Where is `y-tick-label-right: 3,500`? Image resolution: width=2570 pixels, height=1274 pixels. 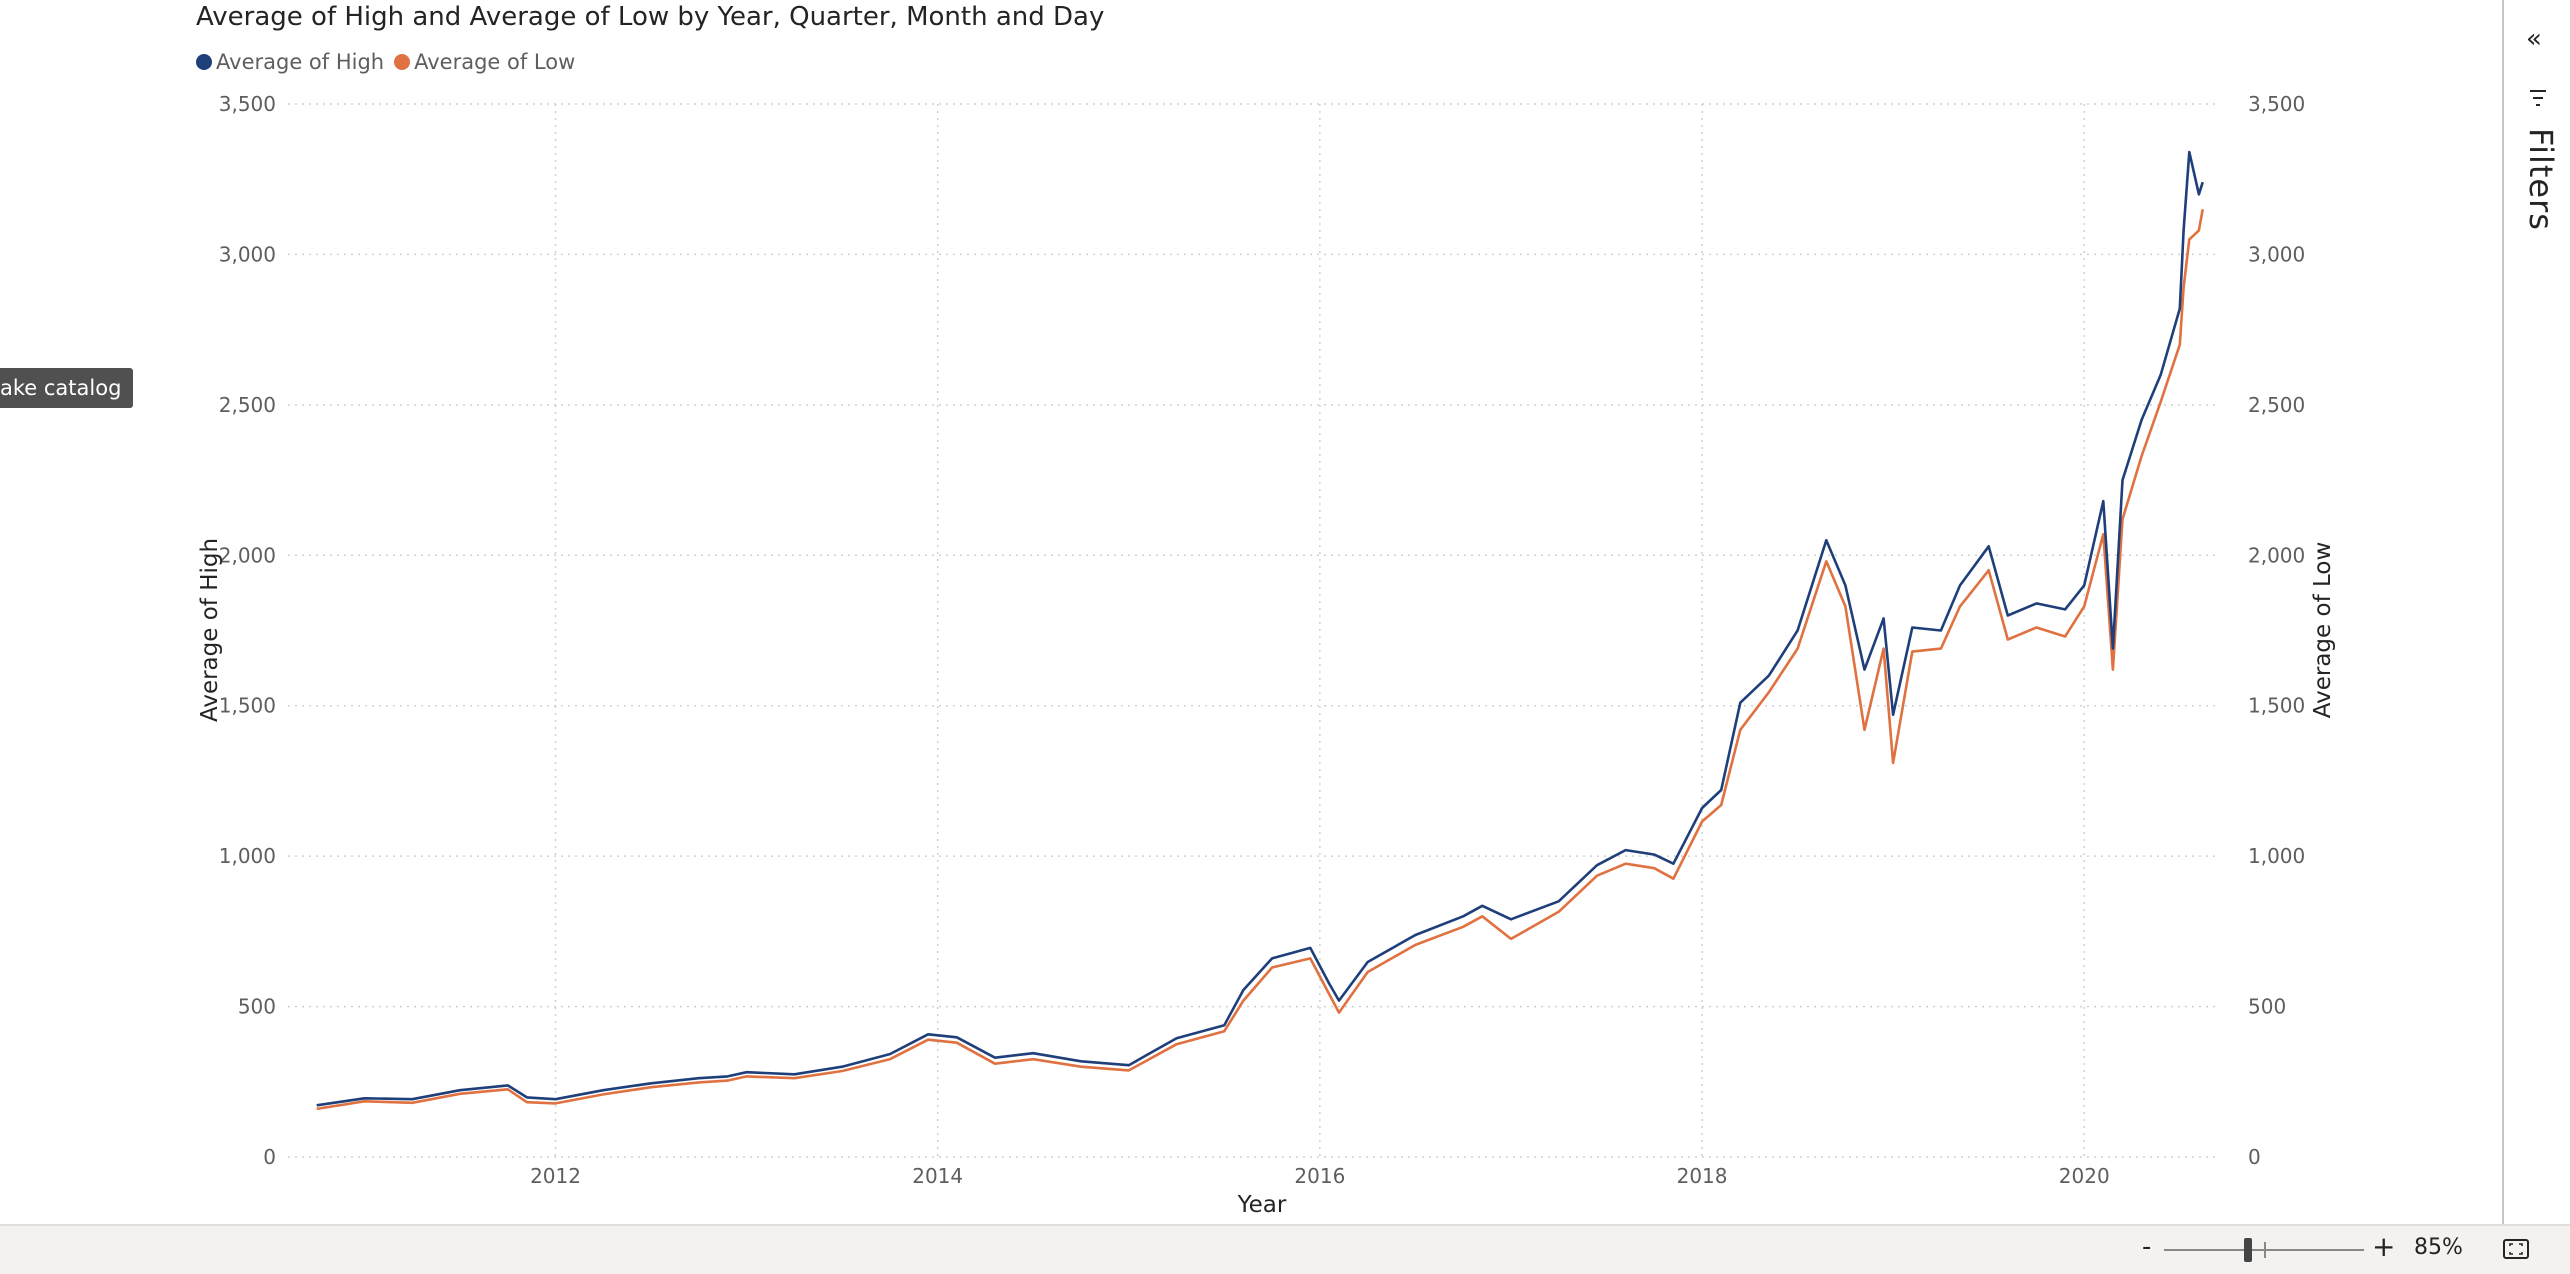
y-tick-label-right: 3,500 is located at coordinates (2276, 104).